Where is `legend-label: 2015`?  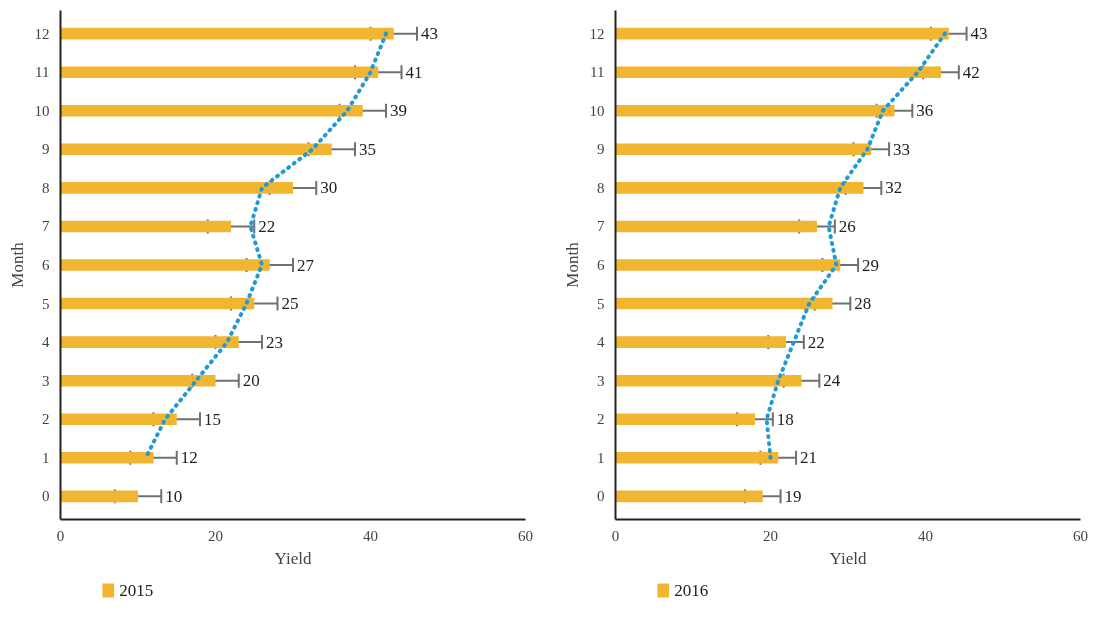
legend-label: 2015 is located at coordinates (136, 590).